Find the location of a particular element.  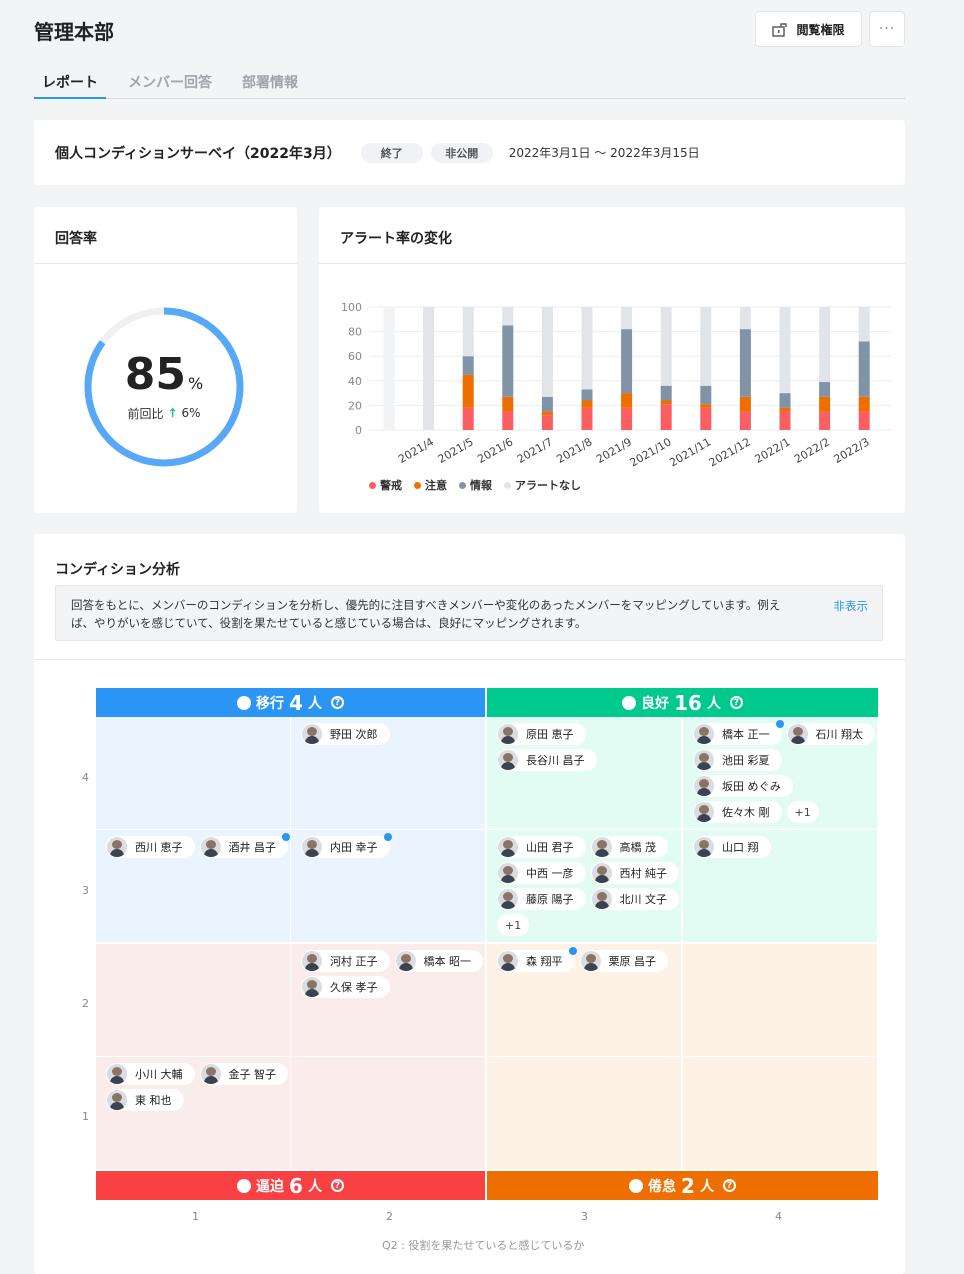

svg-text: 2021/8 is located at coordinates (574, 450).